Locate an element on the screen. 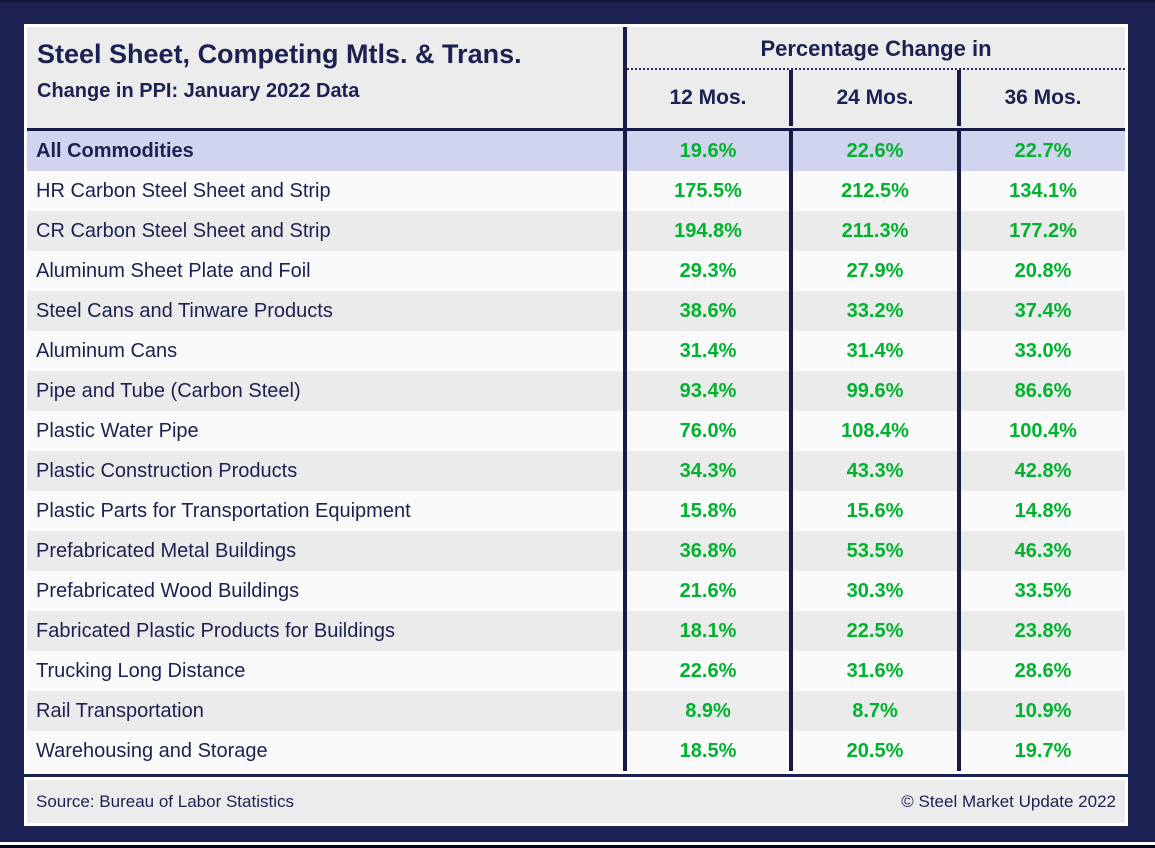 This screenshot has width=1155, height=848. row-label: Aluminum Sheet Plate and Foil is located at coordinates (173, 271).